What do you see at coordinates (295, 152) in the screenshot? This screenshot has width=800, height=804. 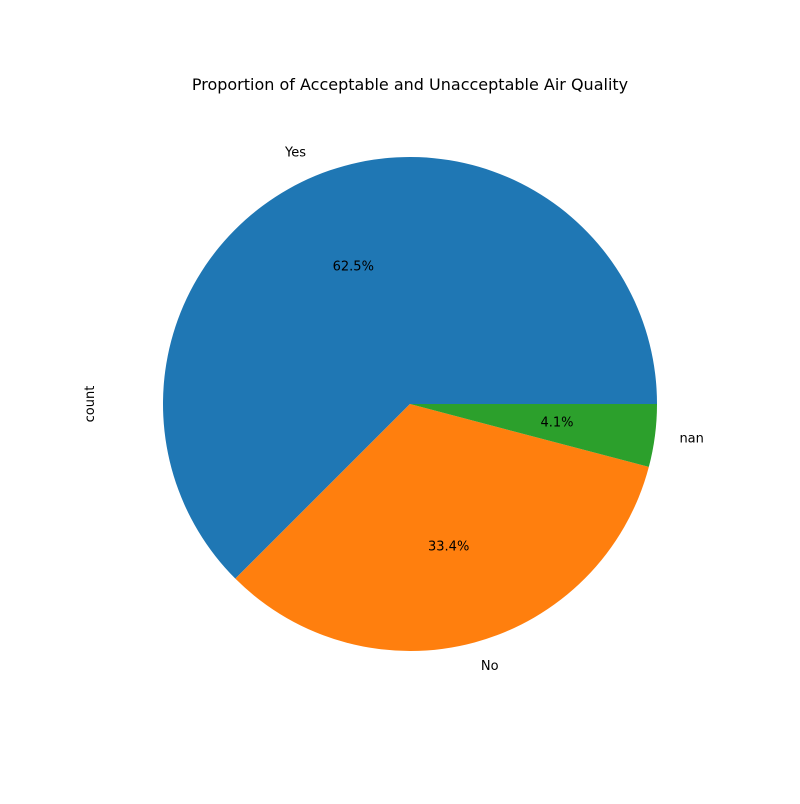 I see `slice-label-yes: Yes` at bounding box center [295, 152].